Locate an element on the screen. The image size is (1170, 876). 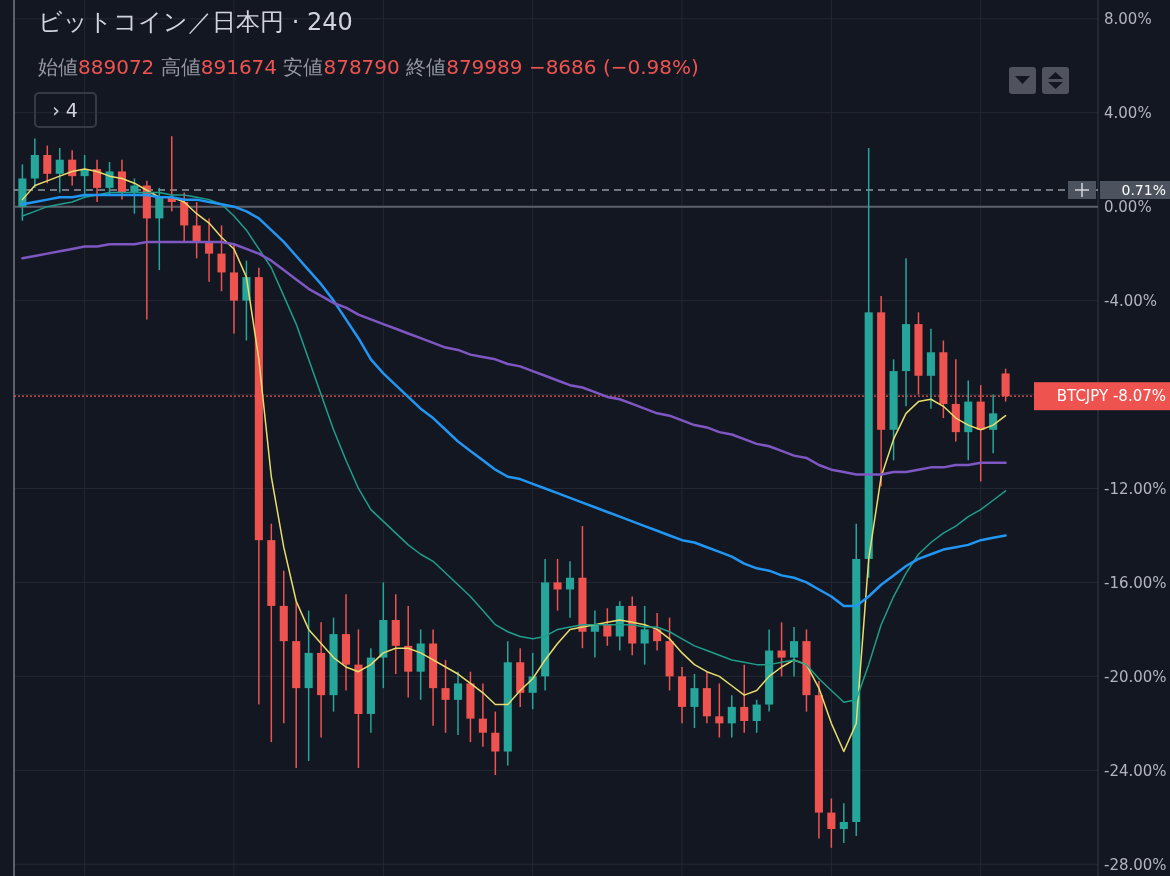
y-tick-label: -24.00% is located at coordinates (1135, 770).